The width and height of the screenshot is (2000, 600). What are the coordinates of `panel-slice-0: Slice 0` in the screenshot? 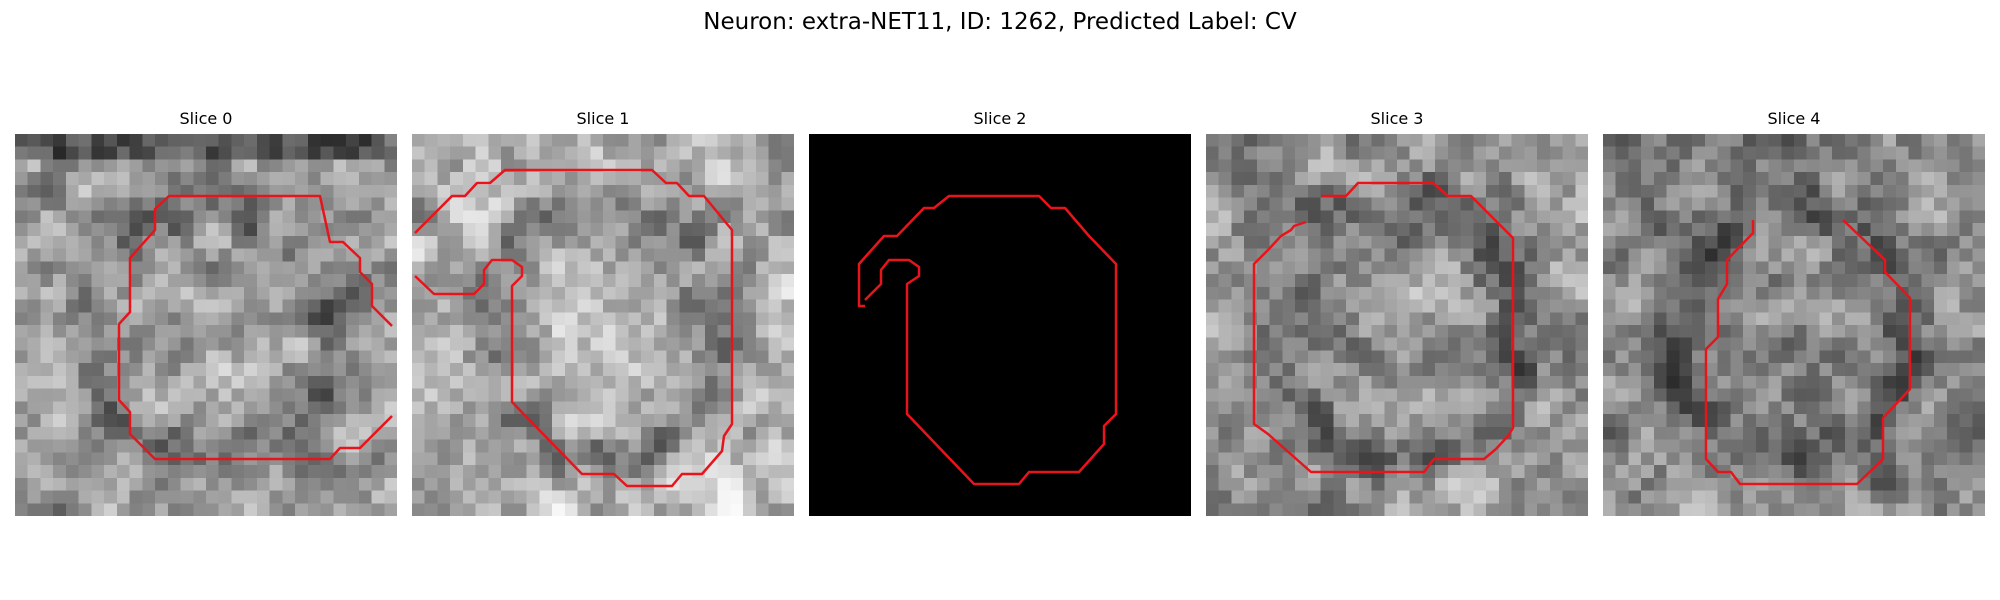 It's located at (206, 313).